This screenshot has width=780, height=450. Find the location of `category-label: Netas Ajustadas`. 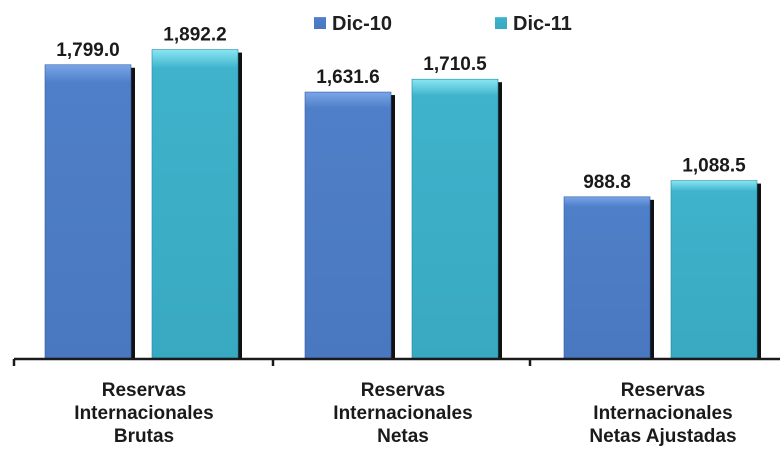

category-label: Netas Ajustadas is located at coordinates (662, 436).